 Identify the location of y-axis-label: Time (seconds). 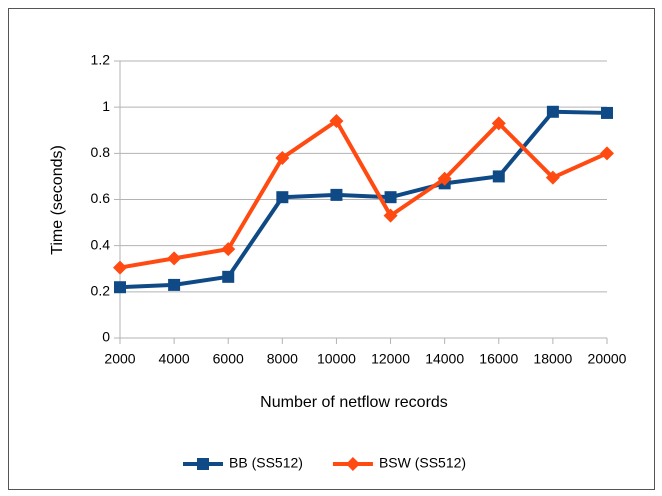
(57, 200).